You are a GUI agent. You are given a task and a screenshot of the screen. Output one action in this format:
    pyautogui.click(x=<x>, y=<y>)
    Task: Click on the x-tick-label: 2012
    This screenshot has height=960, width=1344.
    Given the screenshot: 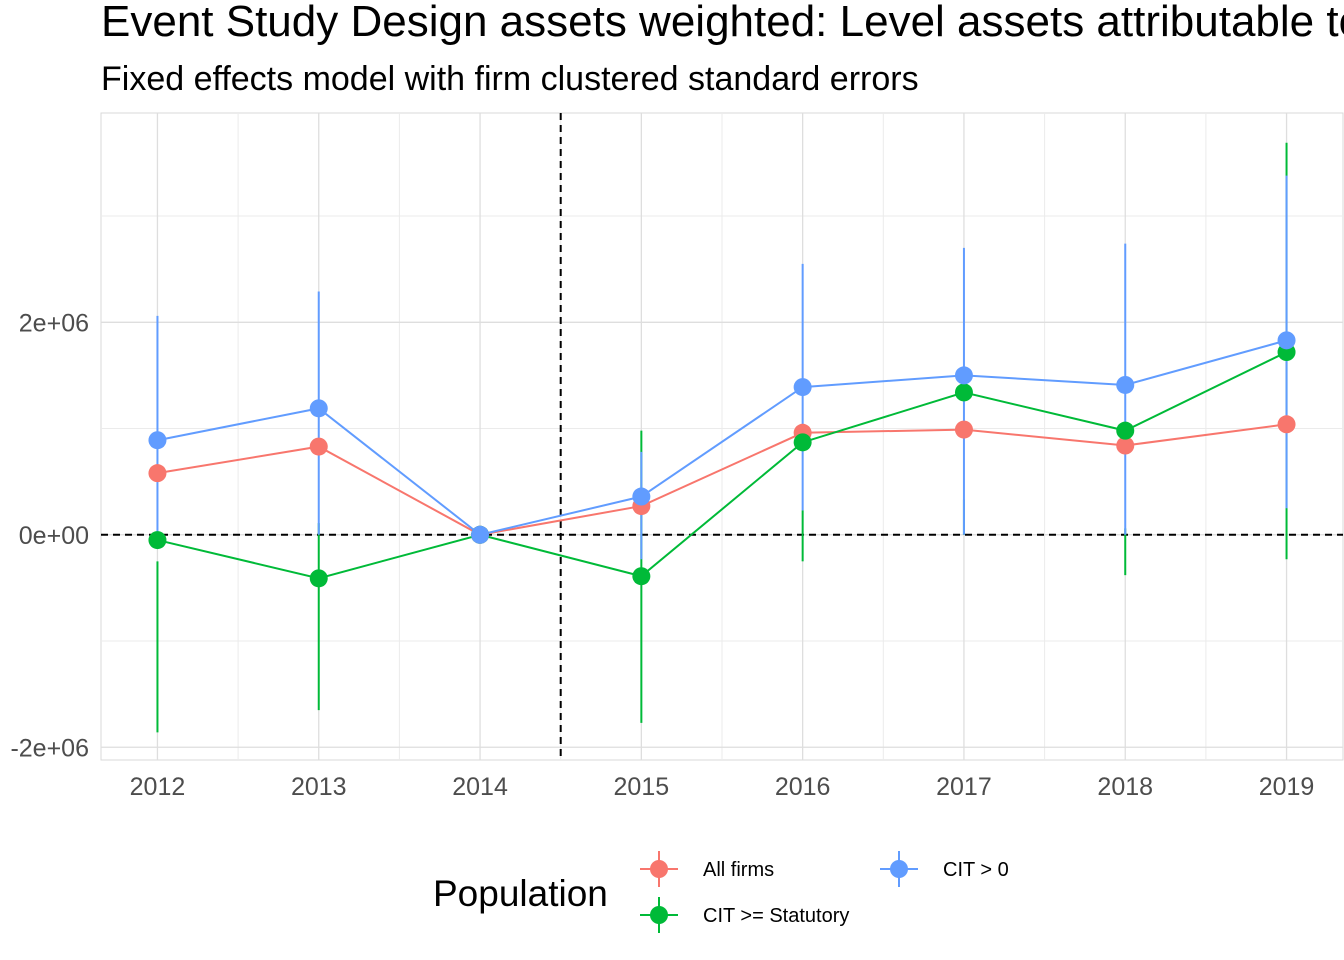 What is the action you would take?
    pyautogui.click(x=158, y=787)
    